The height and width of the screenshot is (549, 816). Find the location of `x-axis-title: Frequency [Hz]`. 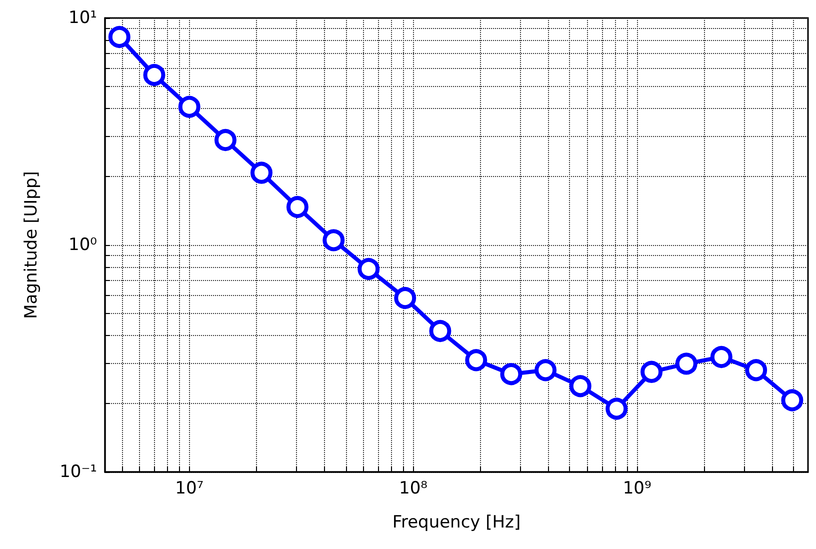

x-axis-title: Frequency [Hz] is located at coordinates (456, 522).